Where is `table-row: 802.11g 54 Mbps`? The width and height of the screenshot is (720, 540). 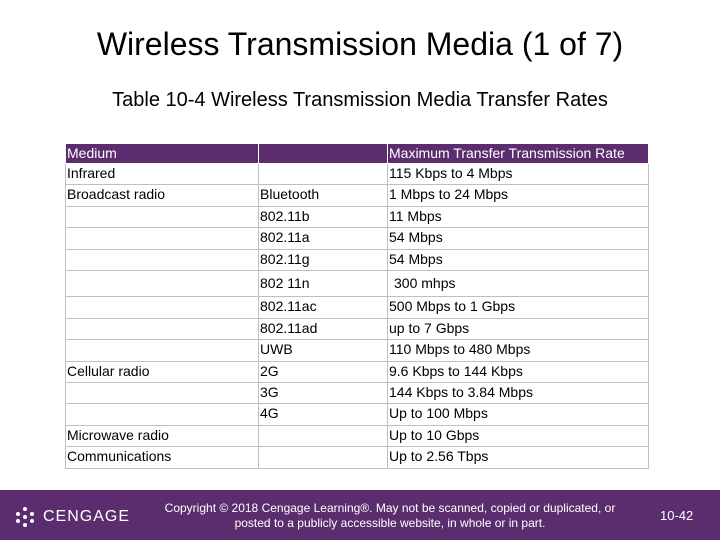 table-row: 802.11g 54 Mbps is located at coordinates (357, 260).